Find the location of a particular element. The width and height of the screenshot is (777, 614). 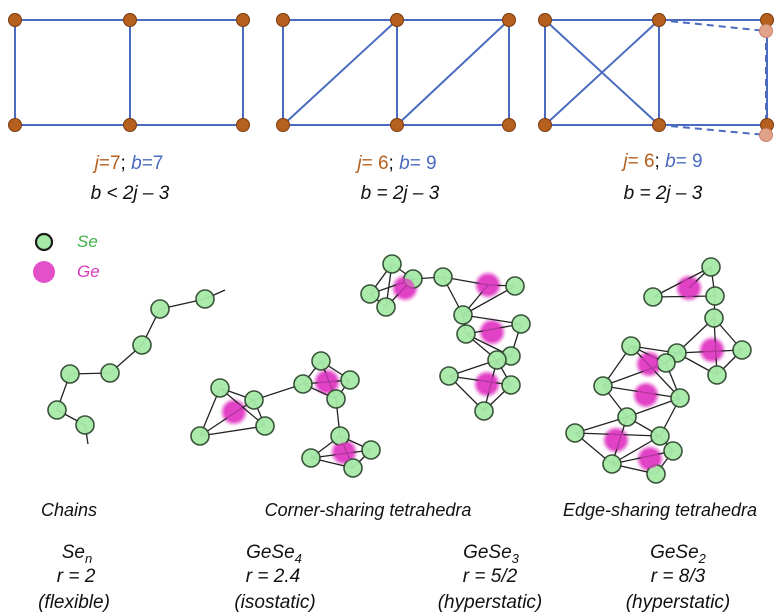

compound-3-rigidity: (hyperstatic) is located at coordinates (490, 602).